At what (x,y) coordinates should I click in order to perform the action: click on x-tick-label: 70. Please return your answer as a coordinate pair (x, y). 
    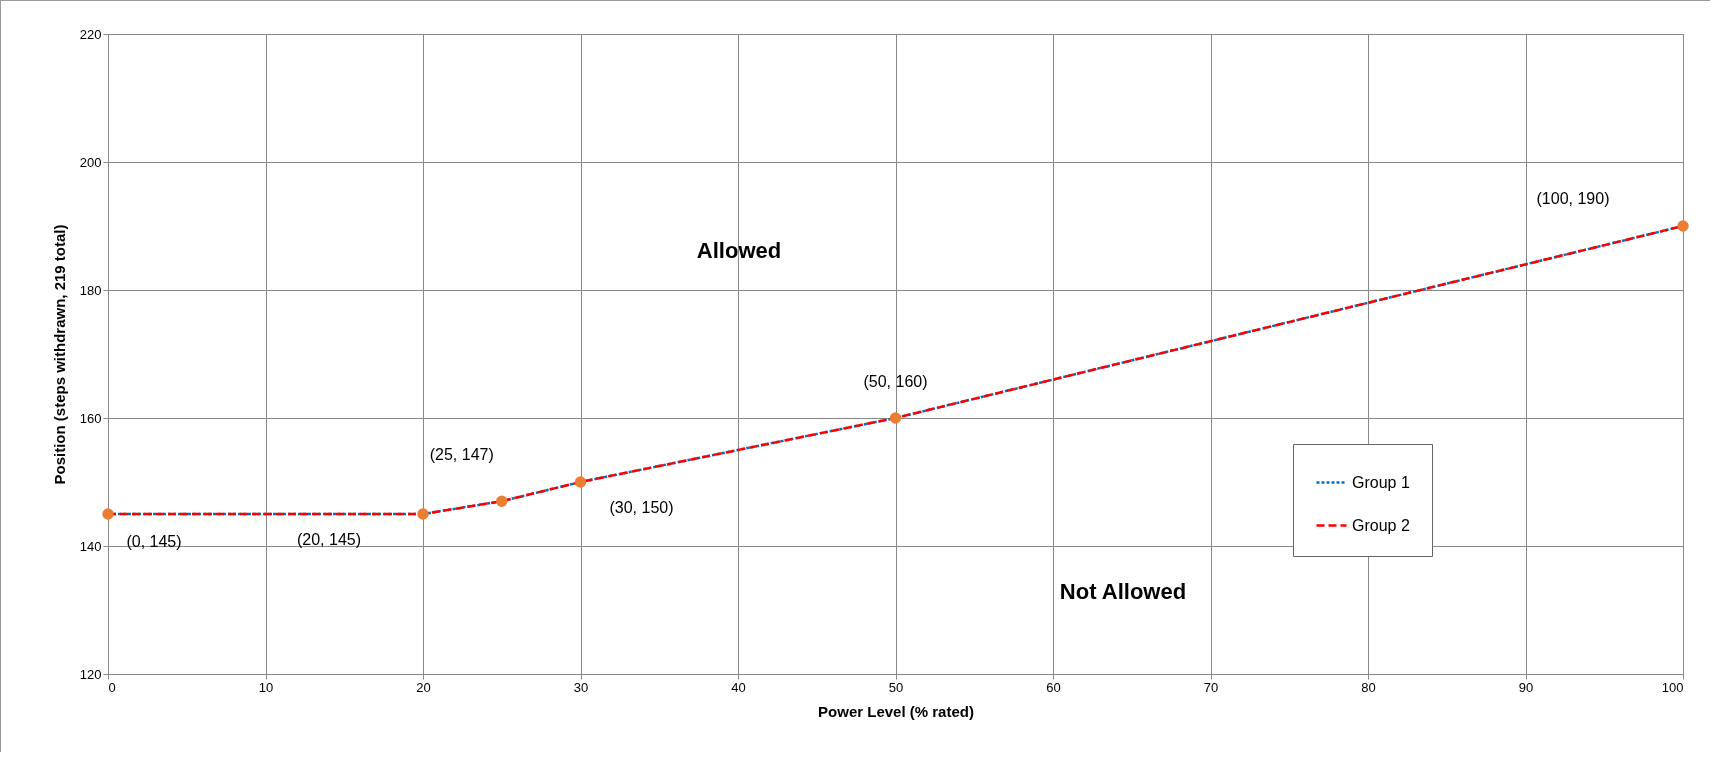
    Looking at the image, I should click on (1211, 687).